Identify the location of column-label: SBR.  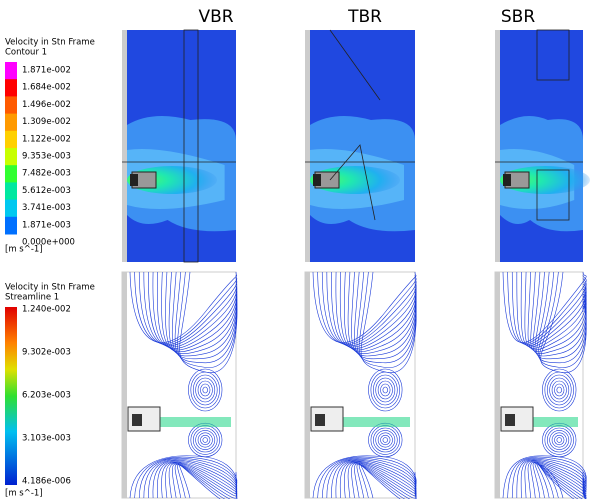
(518, 17).